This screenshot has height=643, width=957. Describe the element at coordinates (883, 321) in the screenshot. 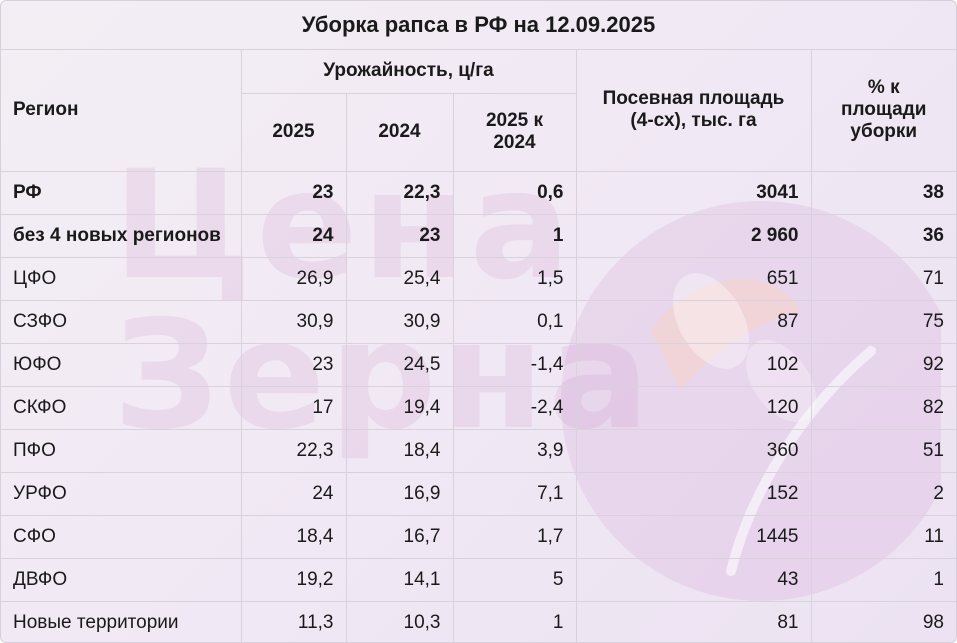

I see `cell-pct: 75` at that location.